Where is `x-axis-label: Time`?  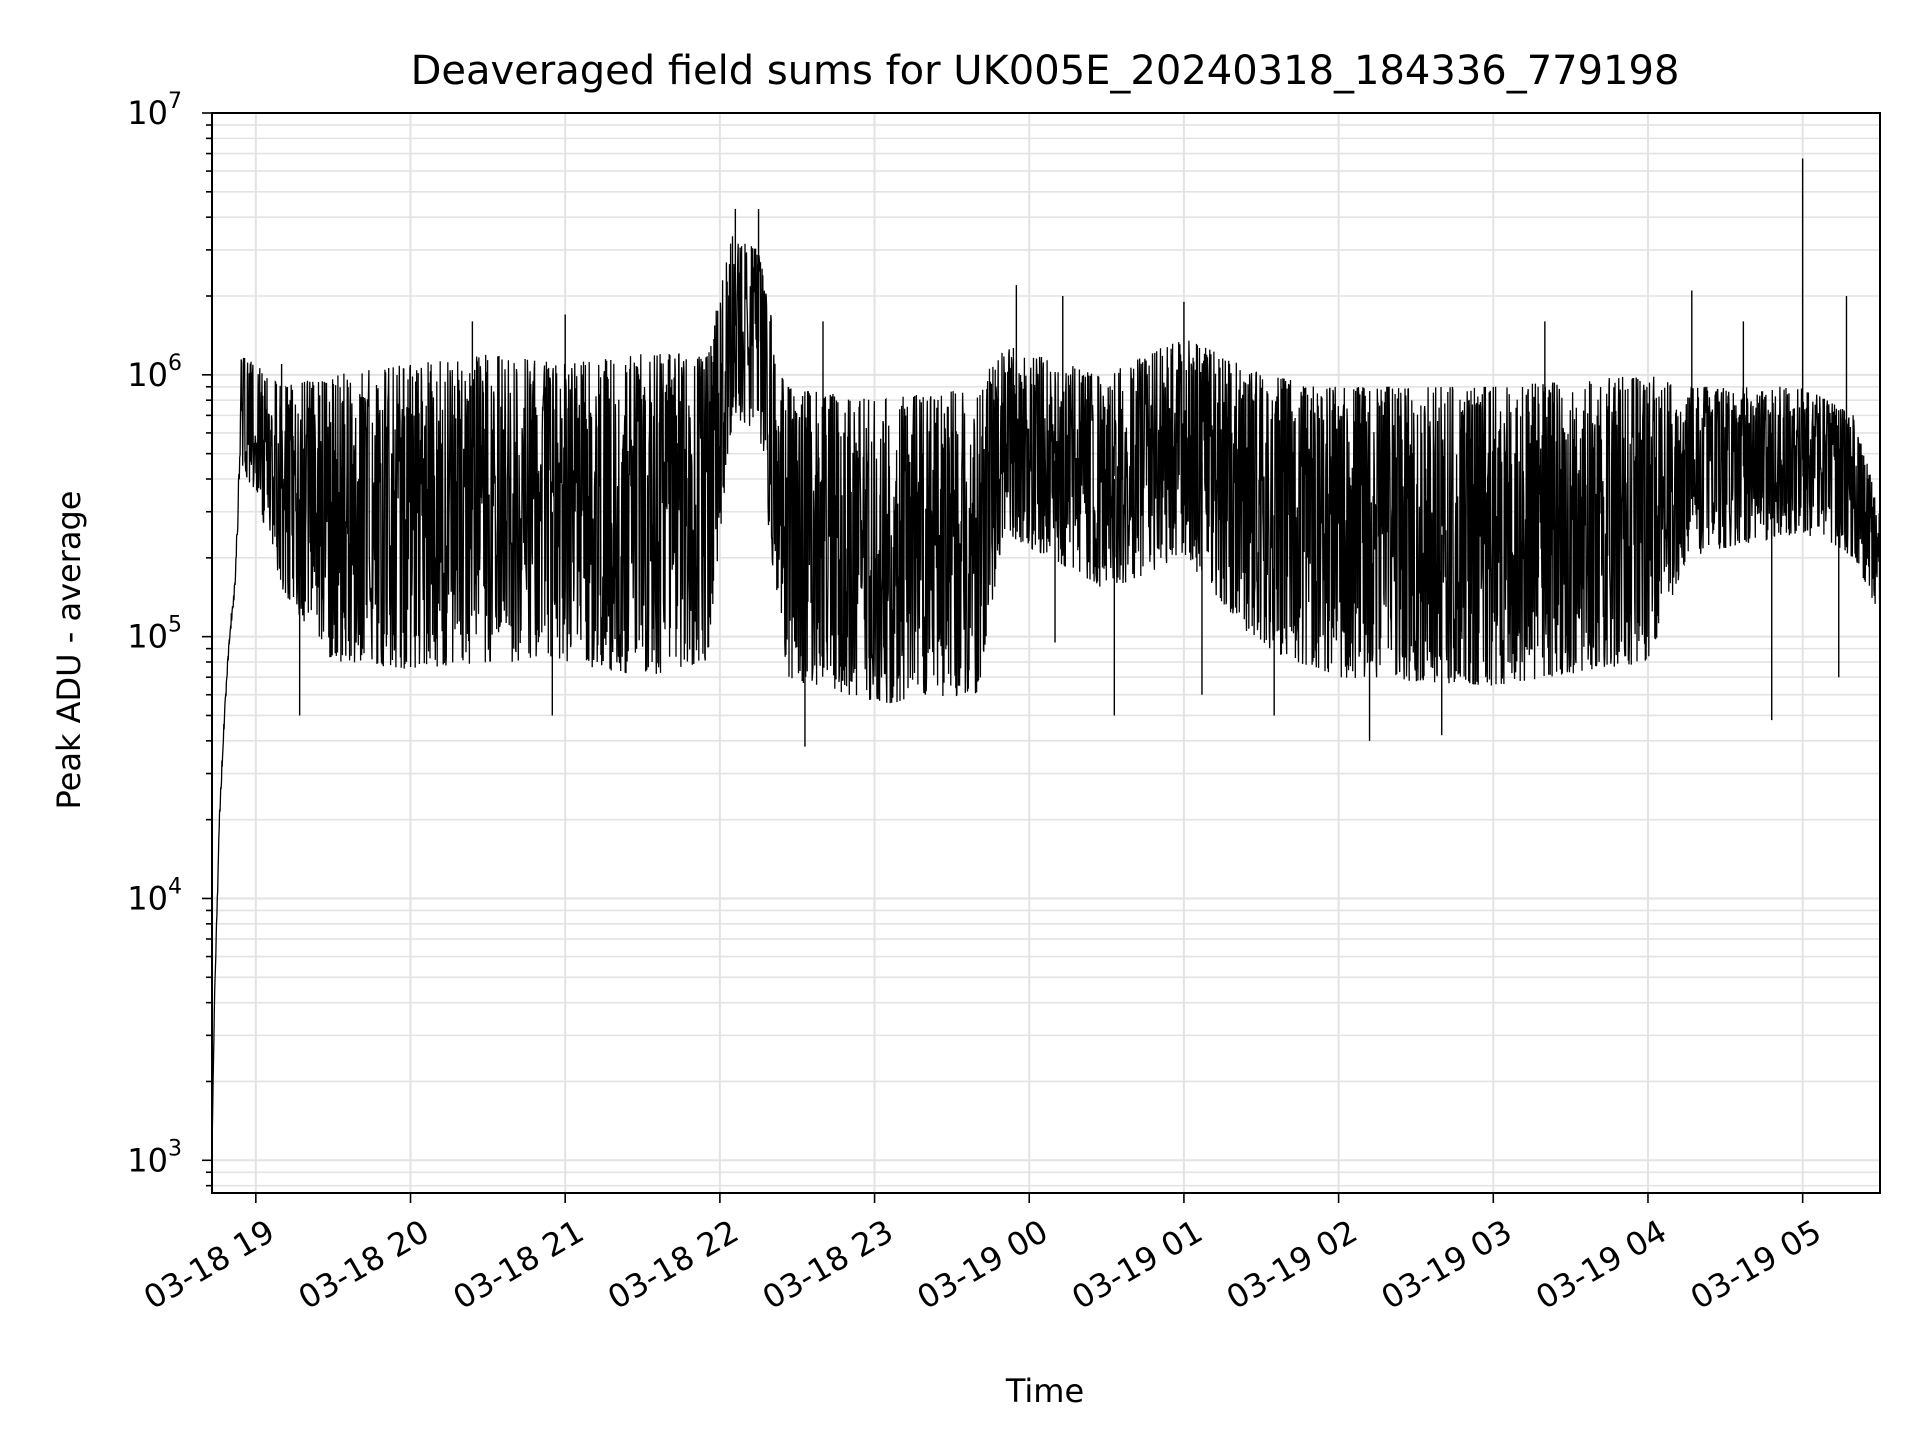 x-axis-label: Time is located at coordinates (1044, 1391).